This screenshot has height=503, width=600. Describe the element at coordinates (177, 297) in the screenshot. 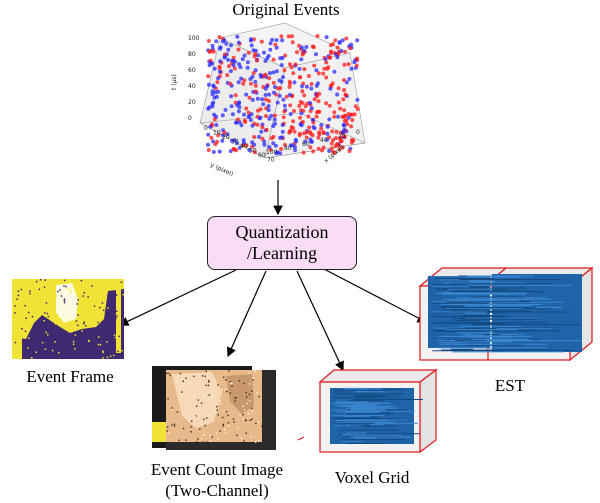

I see `arrow-to-event-frame` at that location.